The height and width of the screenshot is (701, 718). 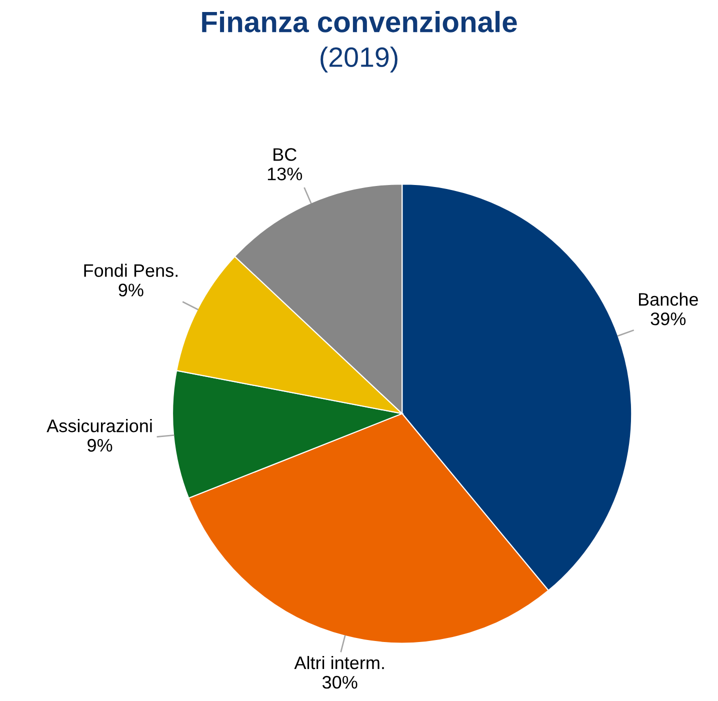 I want to click on chart-subtitle: (2019), so click(x=359, y=59).